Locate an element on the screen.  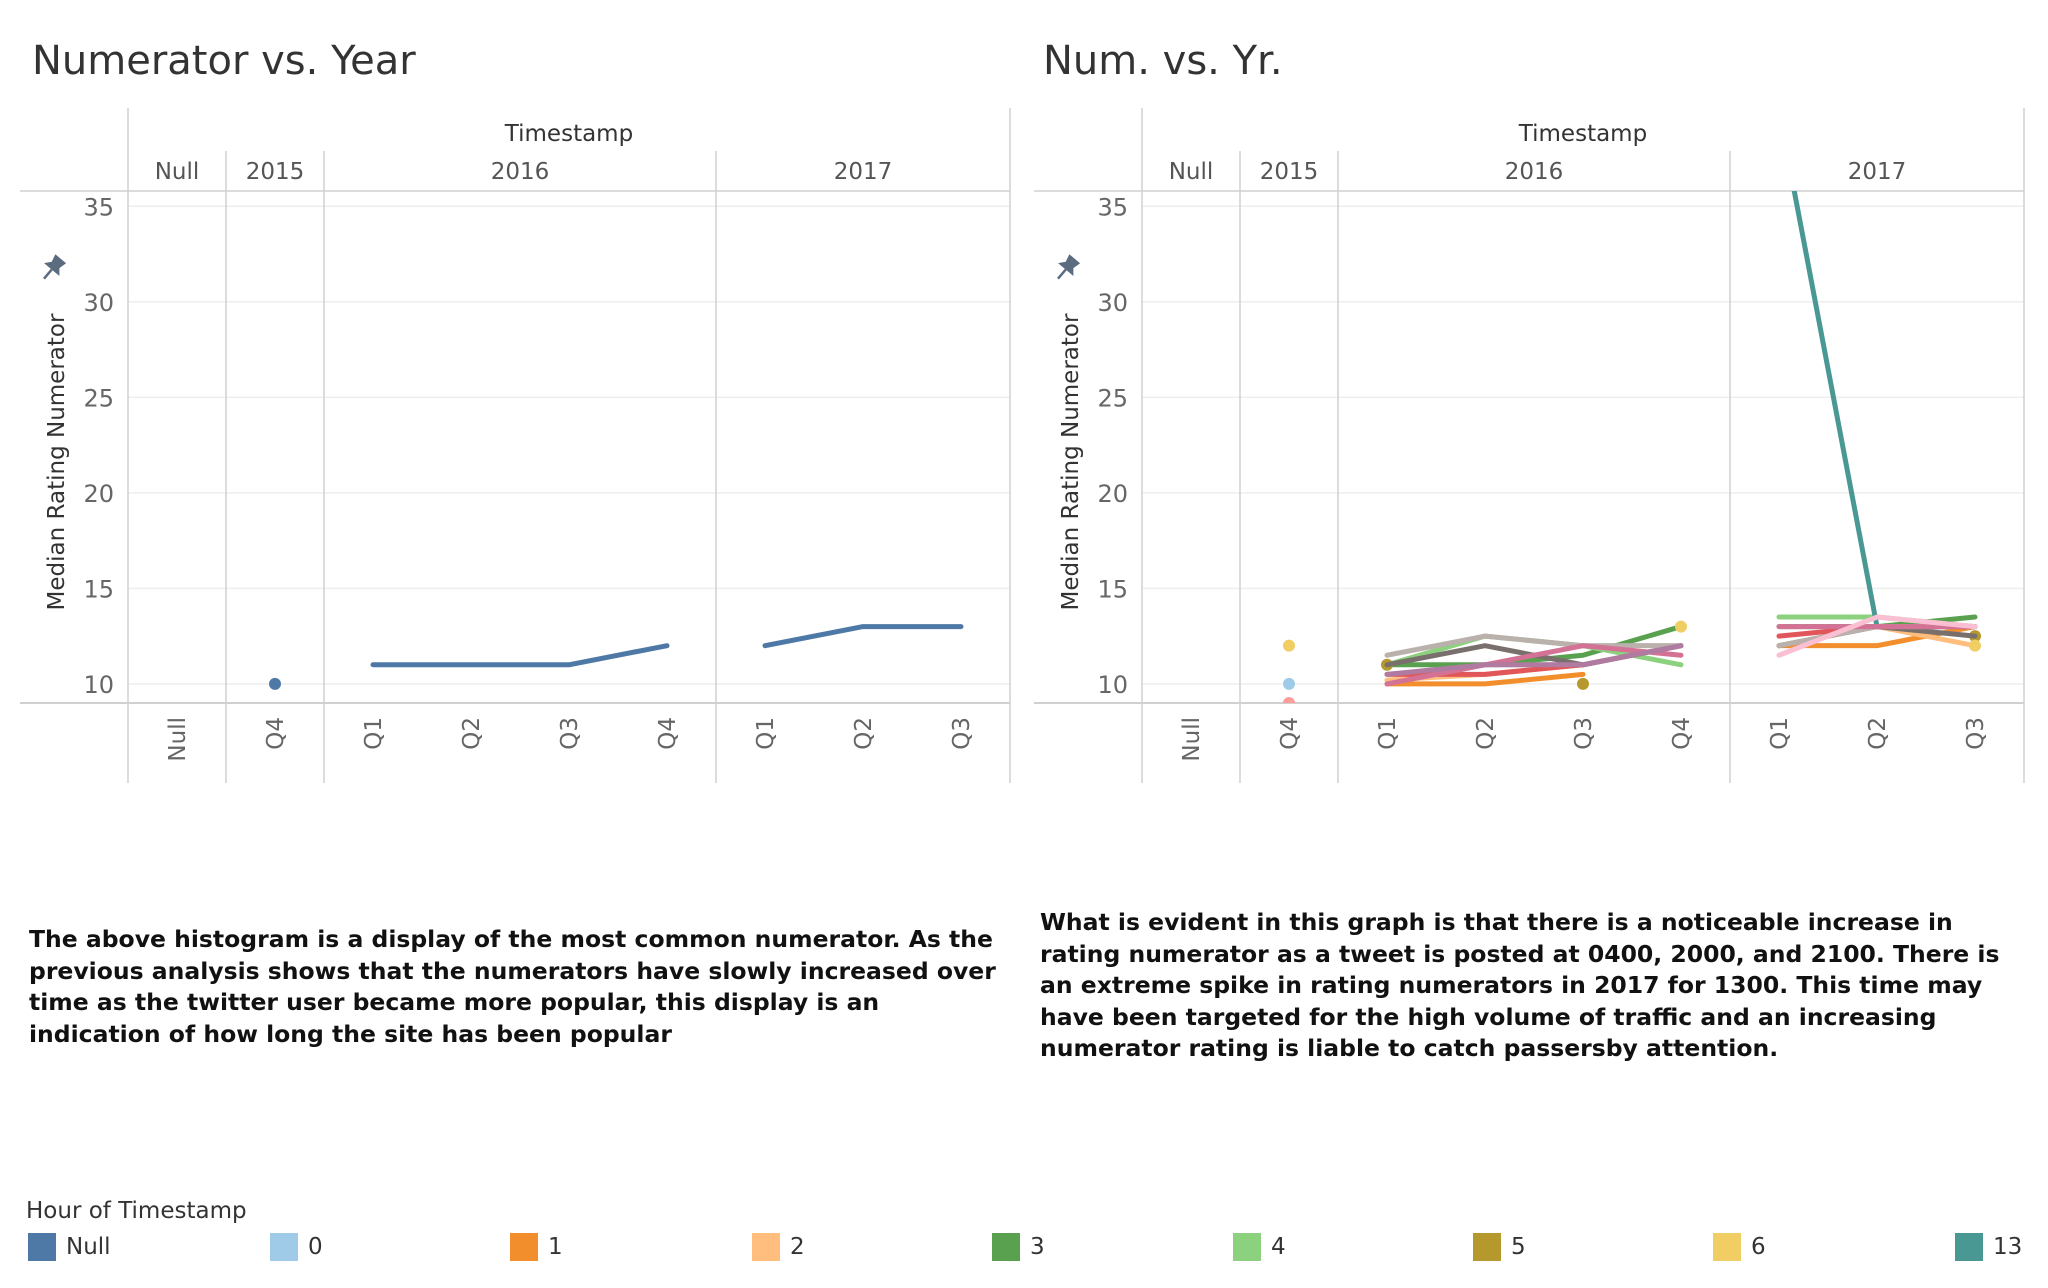
legend-item-6: 6 is located at coordinates (1739, 1247).